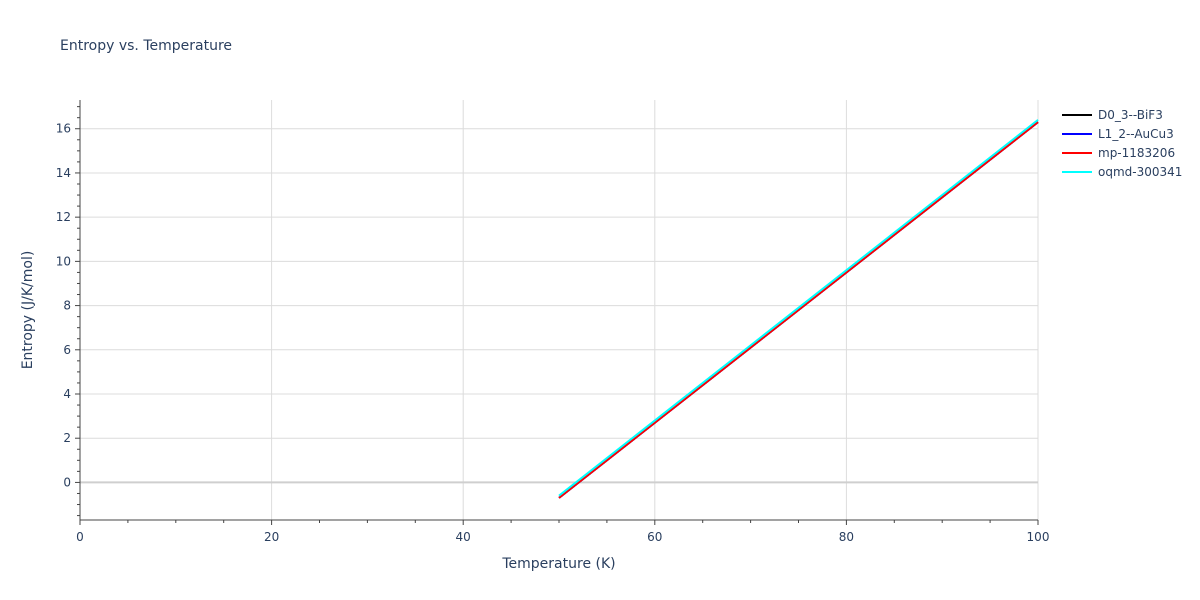 This screenshot has width=1200, height=600. Describe the element at coordinates (558, 564) in the screenshot. I see `x-axis-title: Temperature (K)` at that location.